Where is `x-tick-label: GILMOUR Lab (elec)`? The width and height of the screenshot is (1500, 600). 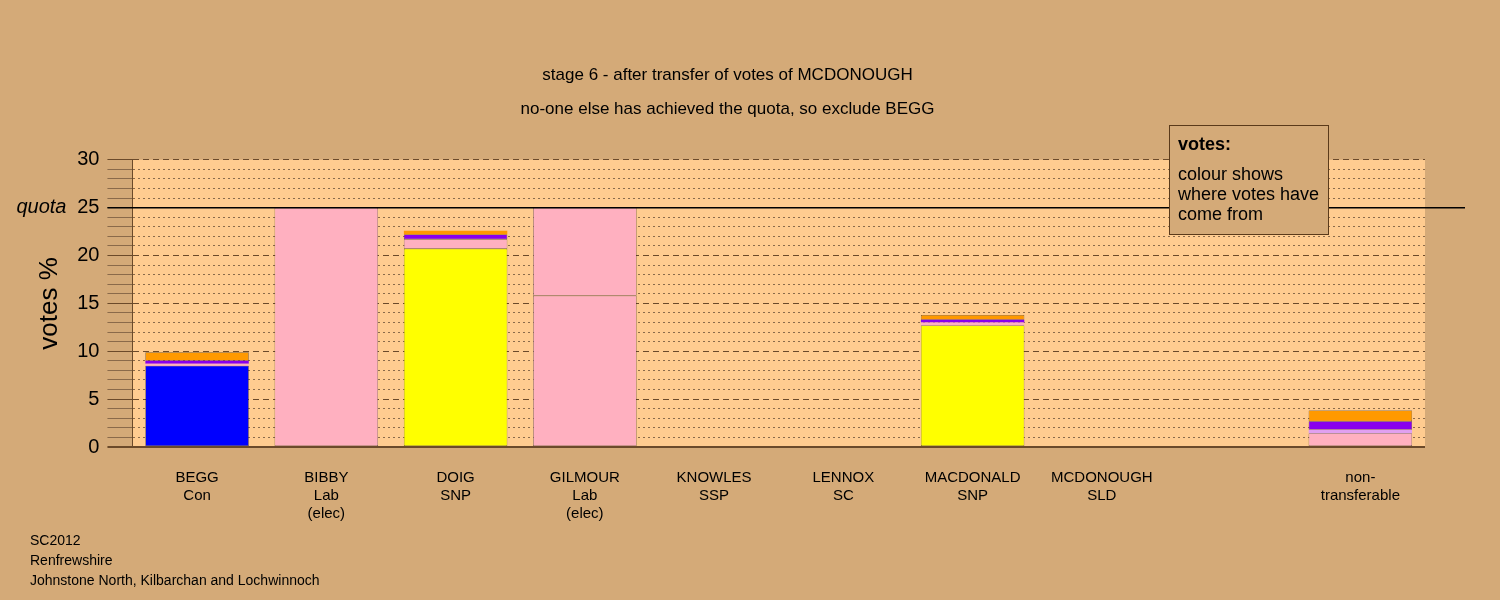 x-tick-label: GILMOUR Lab (elec) is located at coordinates (584, 495).